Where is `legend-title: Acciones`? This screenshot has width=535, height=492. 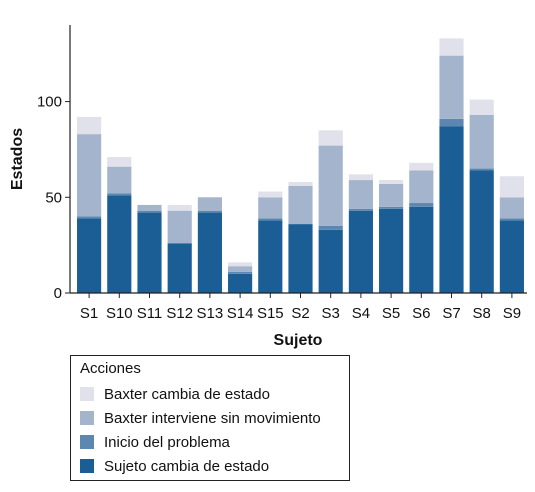
legend-title: Acciones is located at coordinates (110, 368).